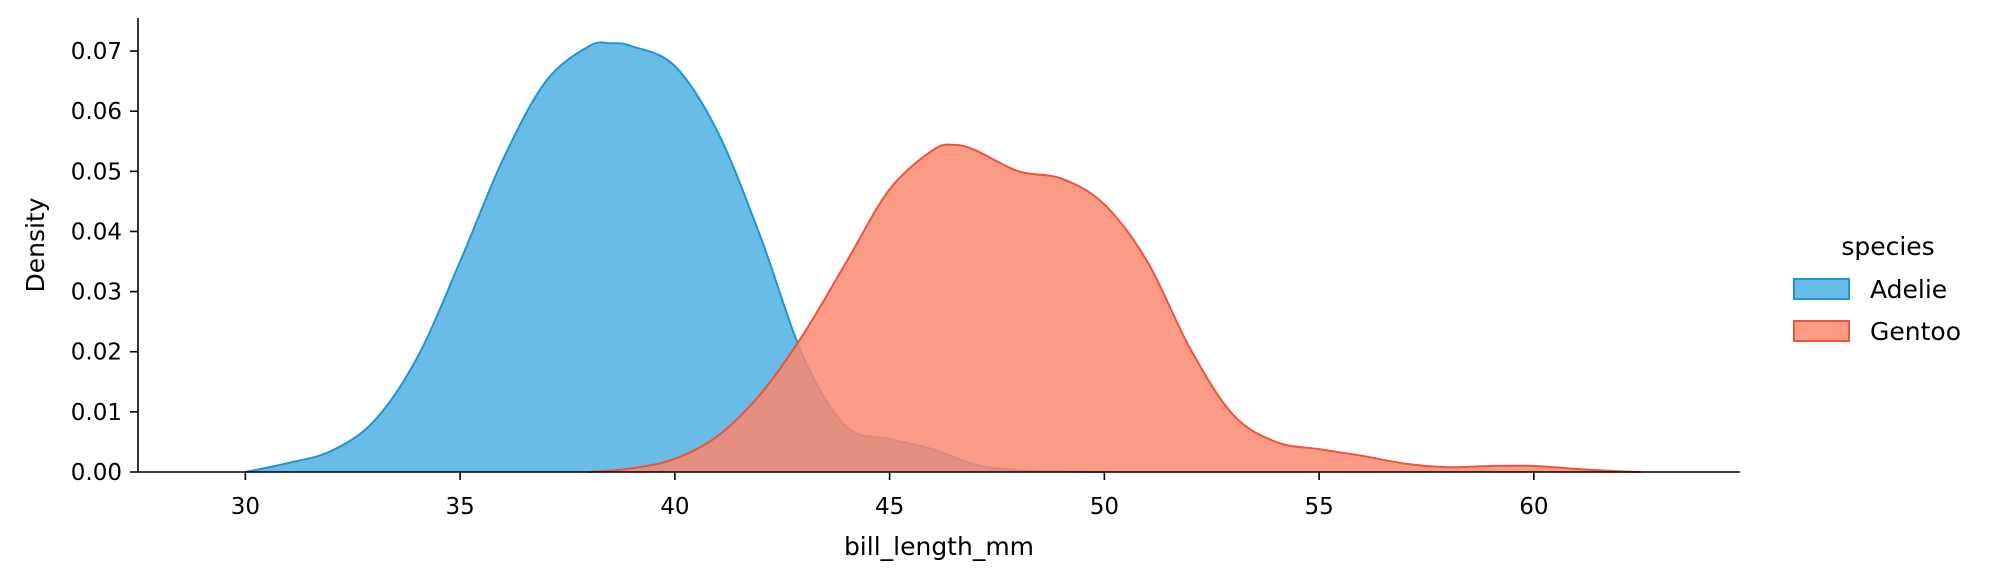  I want to click on y-tick-label: 0.04, so click(96, 232).